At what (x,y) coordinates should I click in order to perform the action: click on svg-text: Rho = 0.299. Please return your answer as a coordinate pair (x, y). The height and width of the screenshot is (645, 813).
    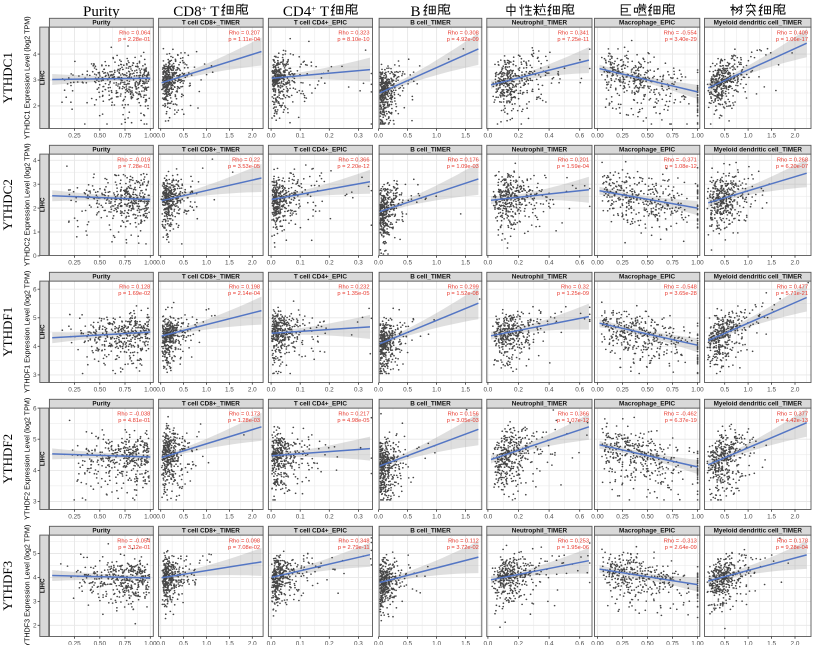
    Looking at the image, I should click on (463, 288).